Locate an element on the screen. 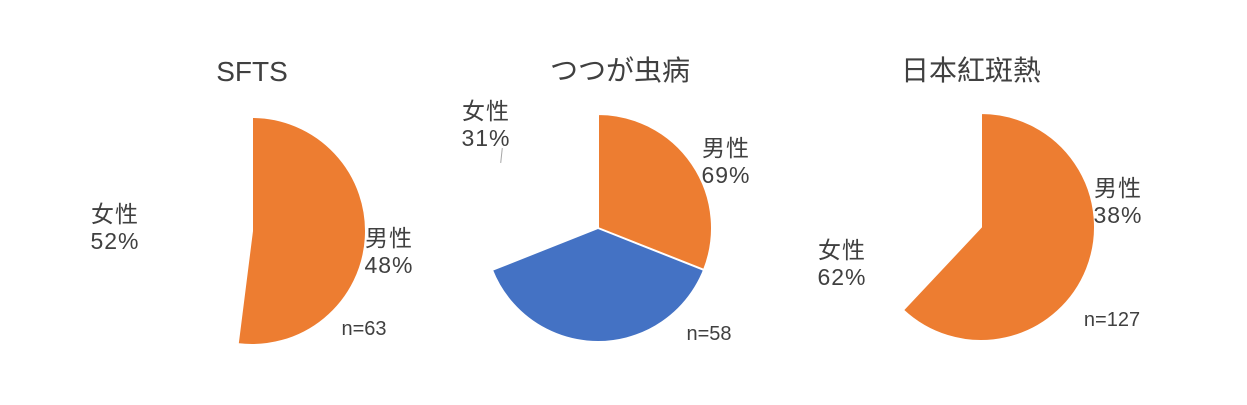 The width and height of the screenshot is (1247, 405). label-female-jsf: 女性 62% is located at coordinates (841, 264).